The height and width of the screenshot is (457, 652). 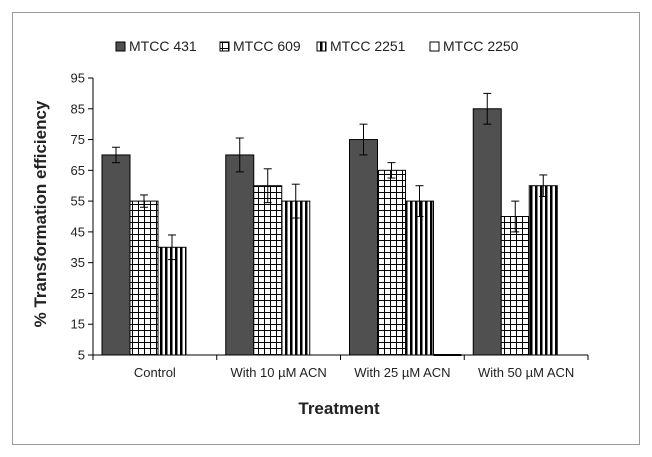 I want to click on y-tick-label: 25, so click(x=78, y=293).